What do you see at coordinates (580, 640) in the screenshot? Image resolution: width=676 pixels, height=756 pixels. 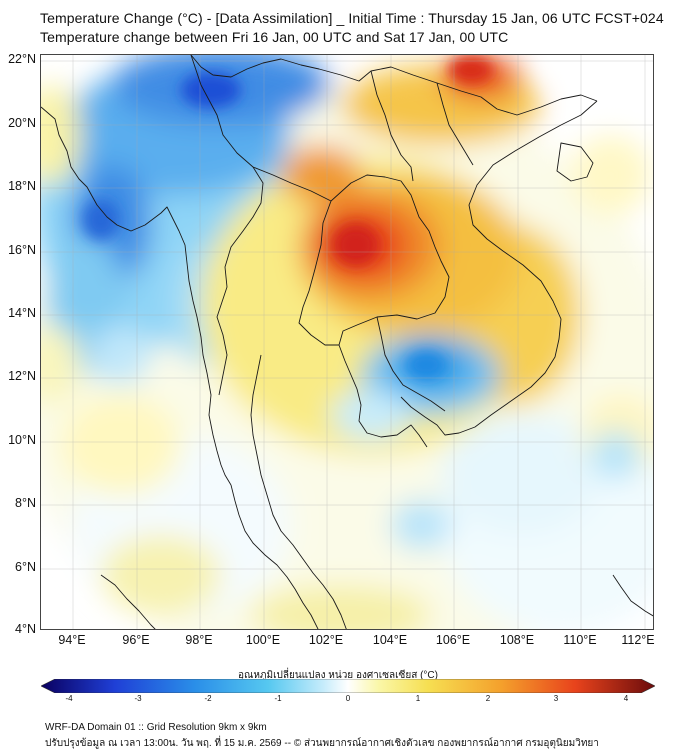 I see `lon-label-110e: 110°E` at bounding box center [580, 640].